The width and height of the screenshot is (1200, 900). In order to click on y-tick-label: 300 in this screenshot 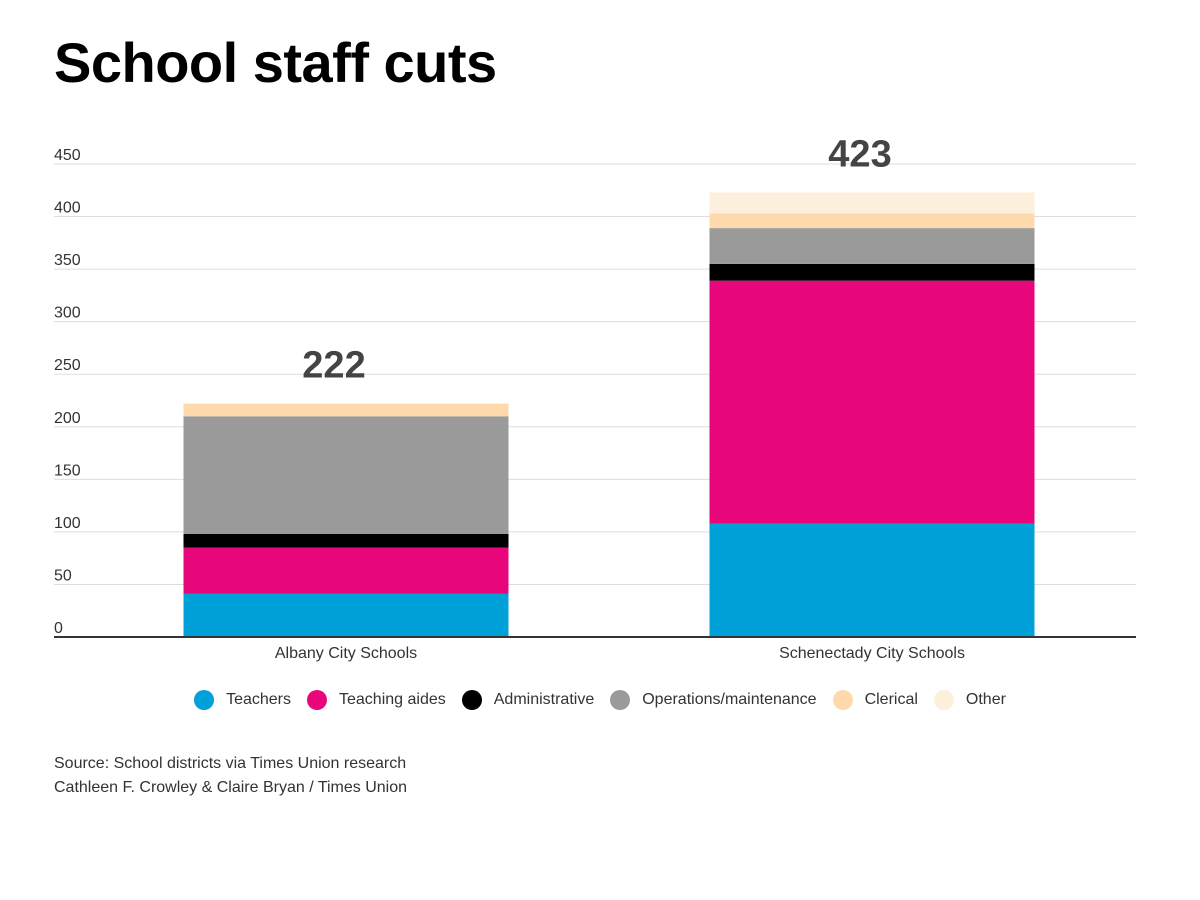, I will do `click(67, 313)`.